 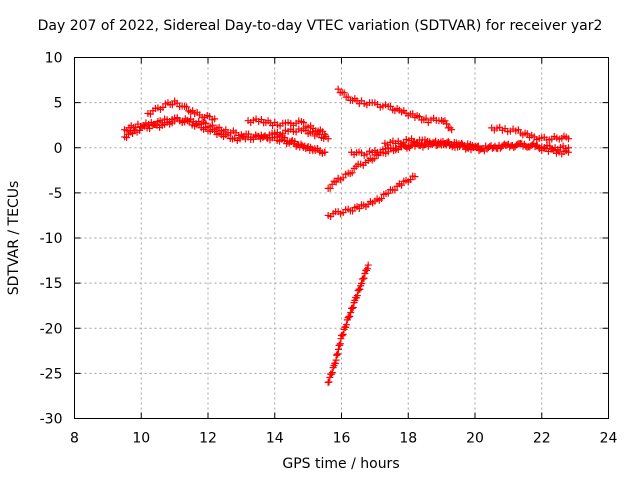 What do you see at coordinates (58, 104) in the screenshot?
I see `y-tick-label: 5` at bounding box center [58, 104].